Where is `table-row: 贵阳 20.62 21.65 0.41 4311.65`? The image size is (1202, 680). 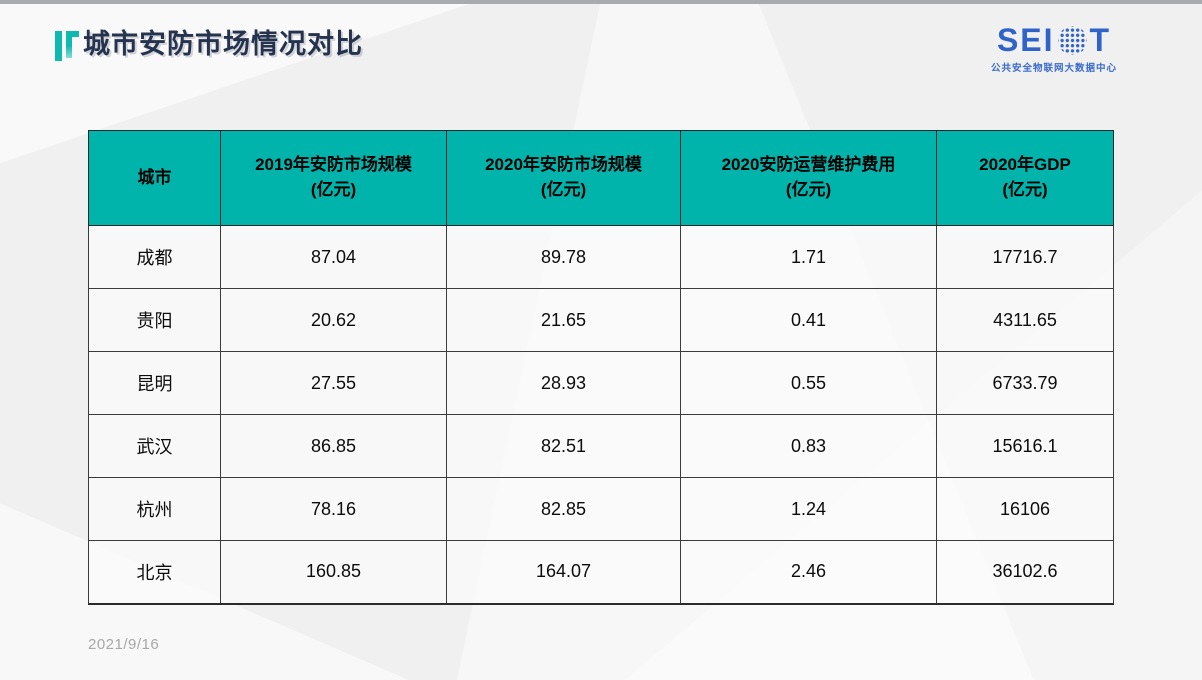 table-row: 贵阳 20.62 21.65 0.41 4311.65 is located at coordinates (601, 320).